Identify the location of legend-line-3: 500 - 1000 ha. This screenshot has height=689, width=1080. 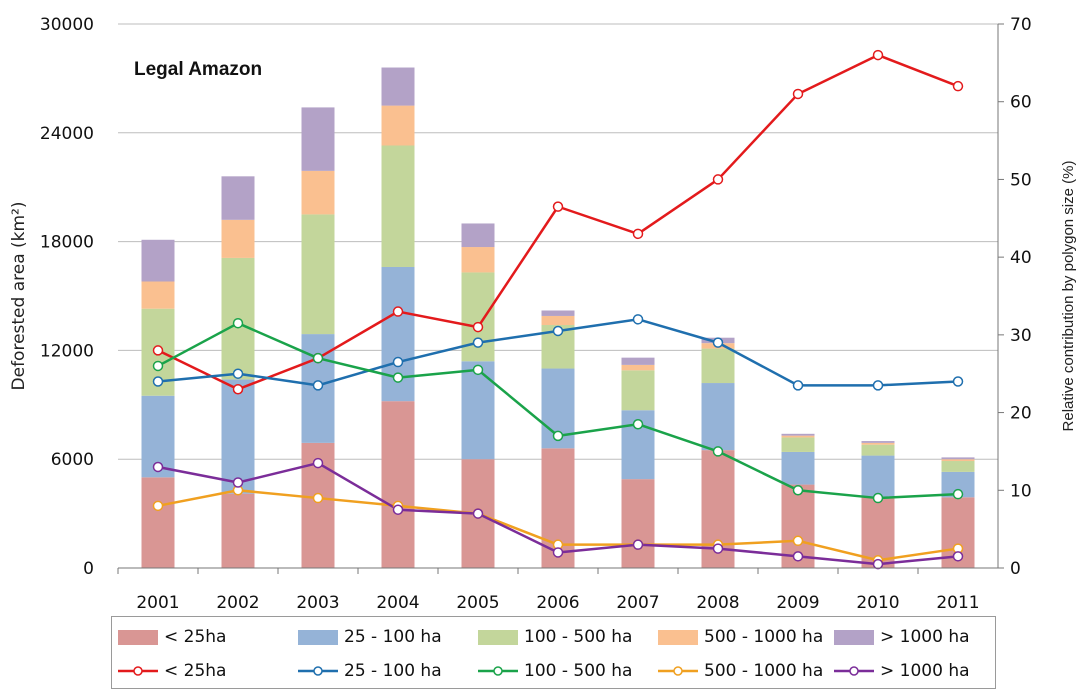
(740, 671).